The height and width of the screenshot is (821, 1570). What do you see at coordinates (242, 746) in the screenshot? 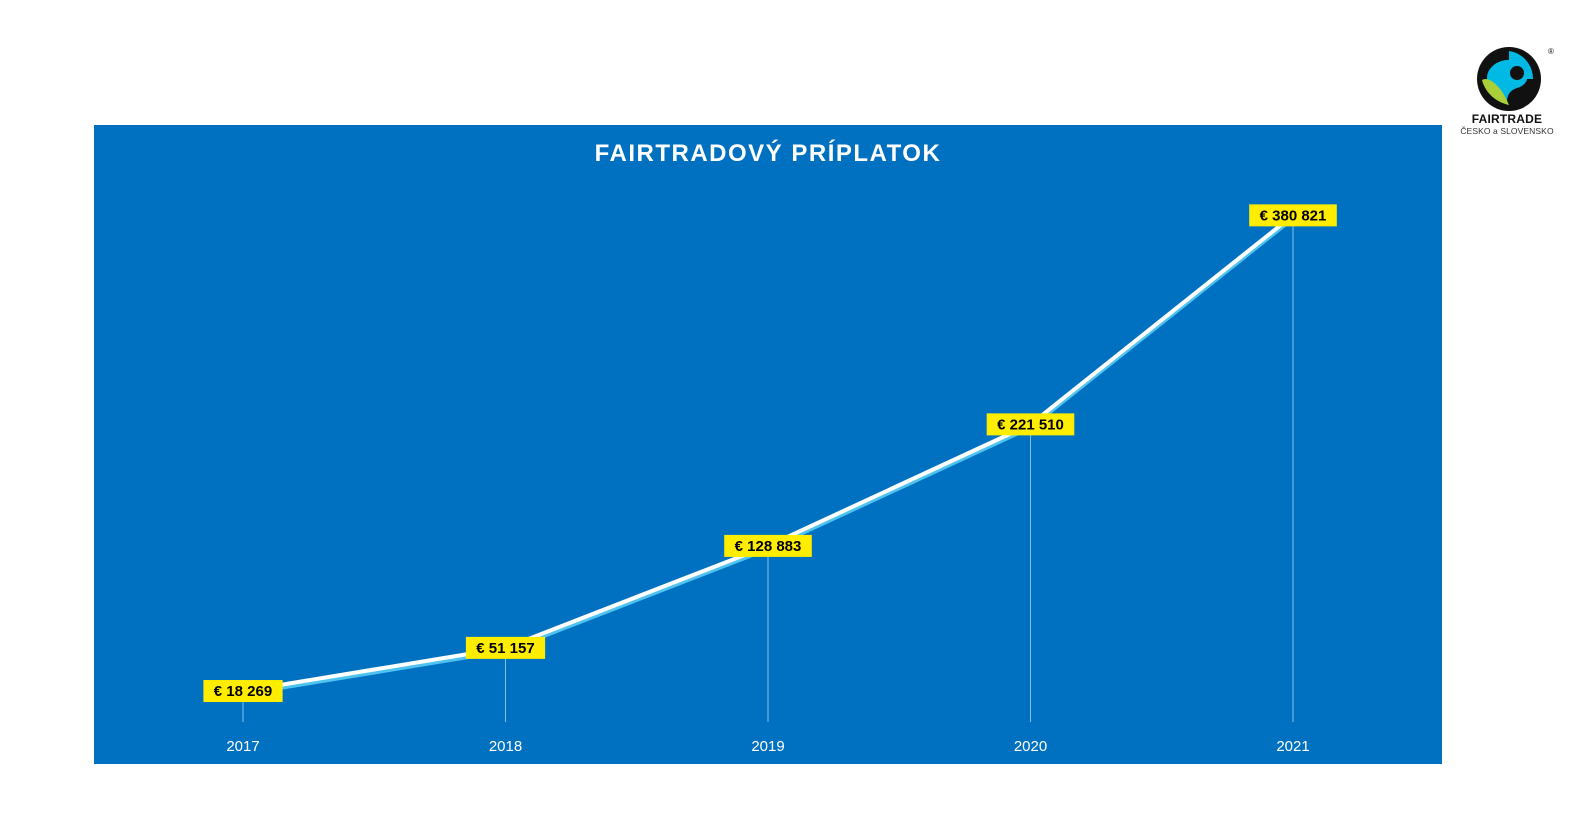
I see `x-tick-label-2017: 2017` at bounding box center [242, 746].